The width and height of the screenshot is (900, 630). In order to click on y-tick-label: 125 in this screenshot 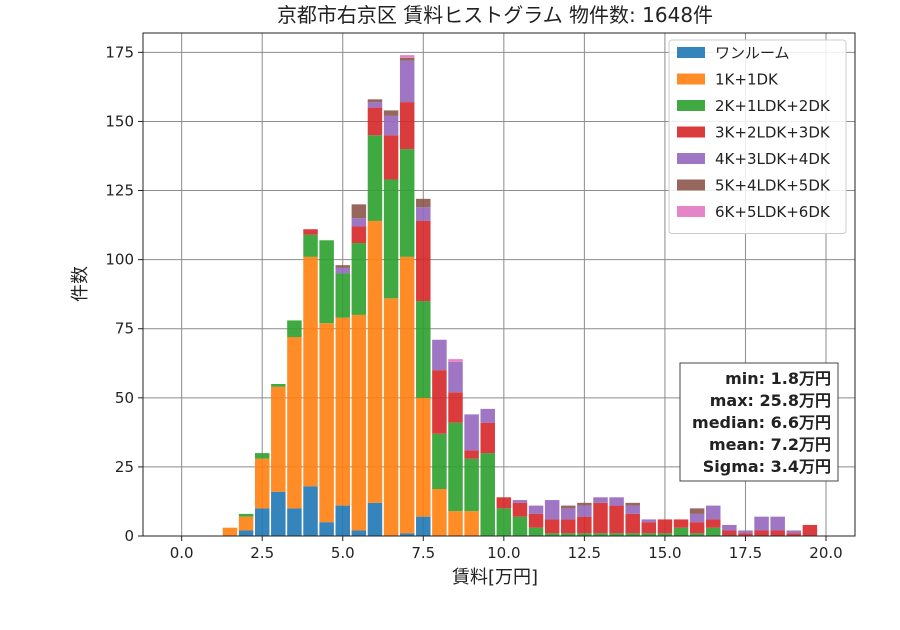, I will do `click(119, 191)`.